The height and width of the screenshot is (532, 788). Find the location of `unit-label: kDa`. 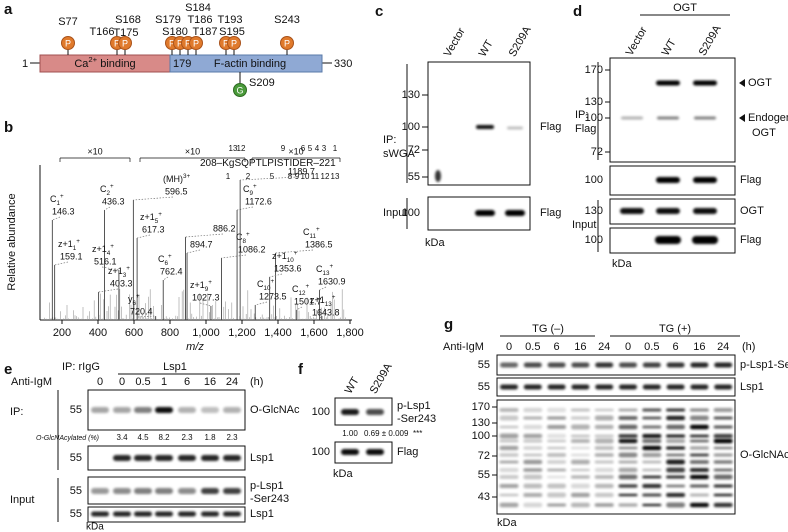

unit-label: kDa is located at coordinates (622, 264).